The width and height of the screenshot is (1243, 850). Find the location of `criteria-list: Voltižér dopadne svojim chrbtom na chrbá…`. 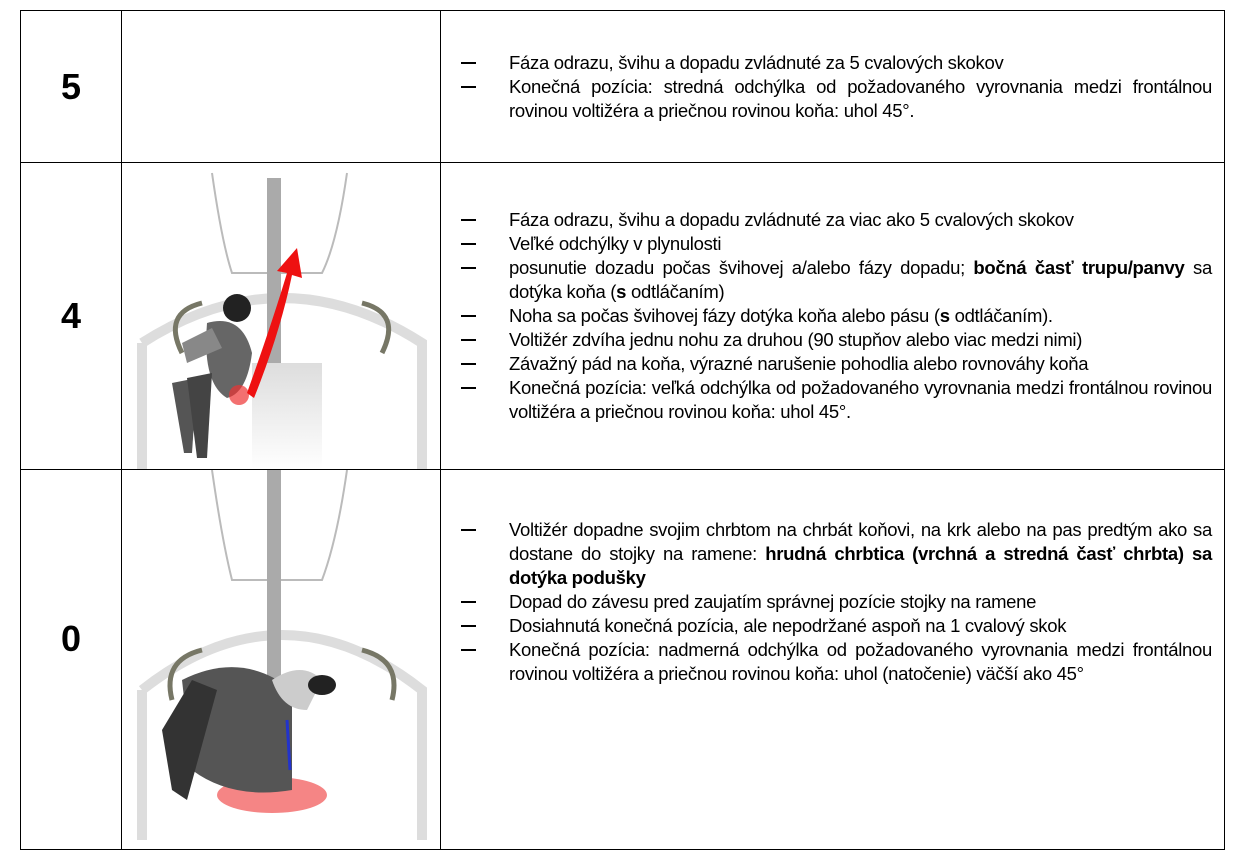

criteria-list: Voltižér dopadne svojim chrbtom na chrbá… is located at coordinates (835, 602).